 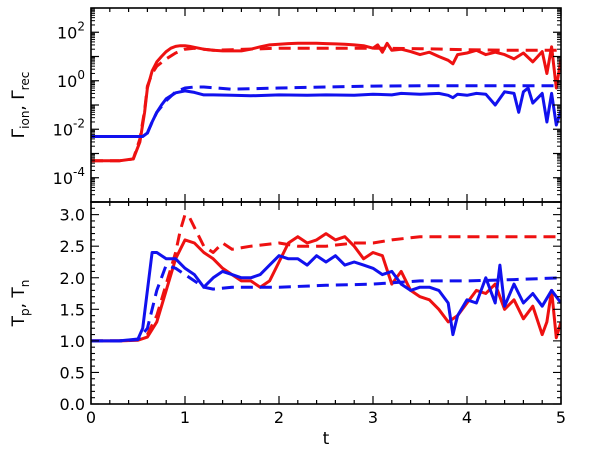 I want to click on bottom-xtick-label: 4, so click(x=467, y=417).